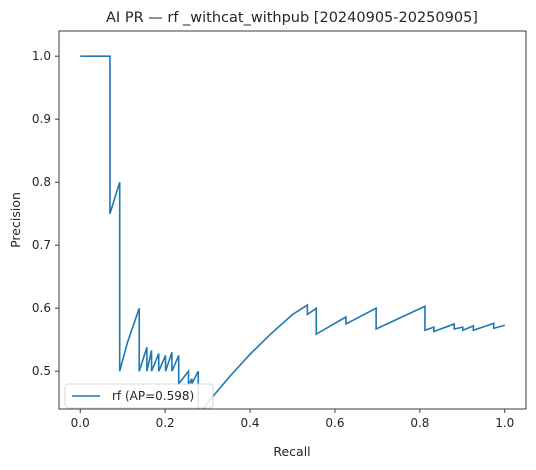 The width and height of the screenshot is (536, 470). What do you see at coordinates (15, 220) in the screenshot?
I see `y-axis-label: Precision` at bounding box center [15, 220].